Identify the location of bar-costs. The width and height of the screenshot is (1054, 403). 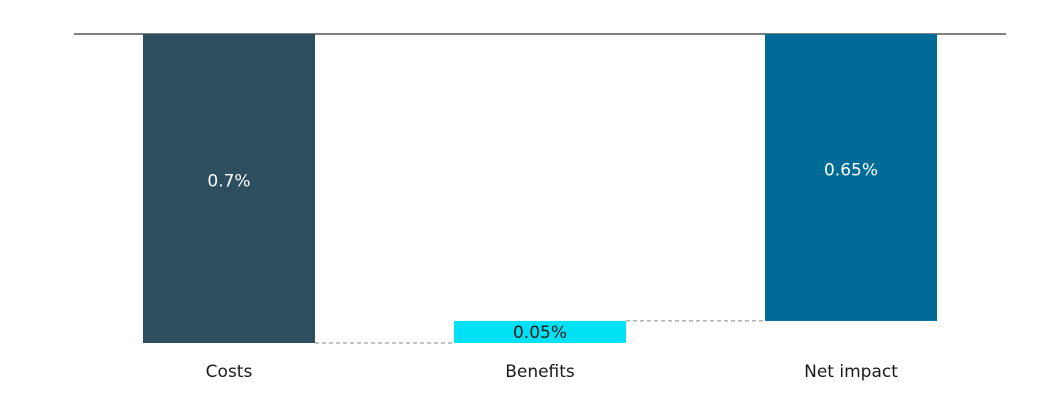
(229, 188).